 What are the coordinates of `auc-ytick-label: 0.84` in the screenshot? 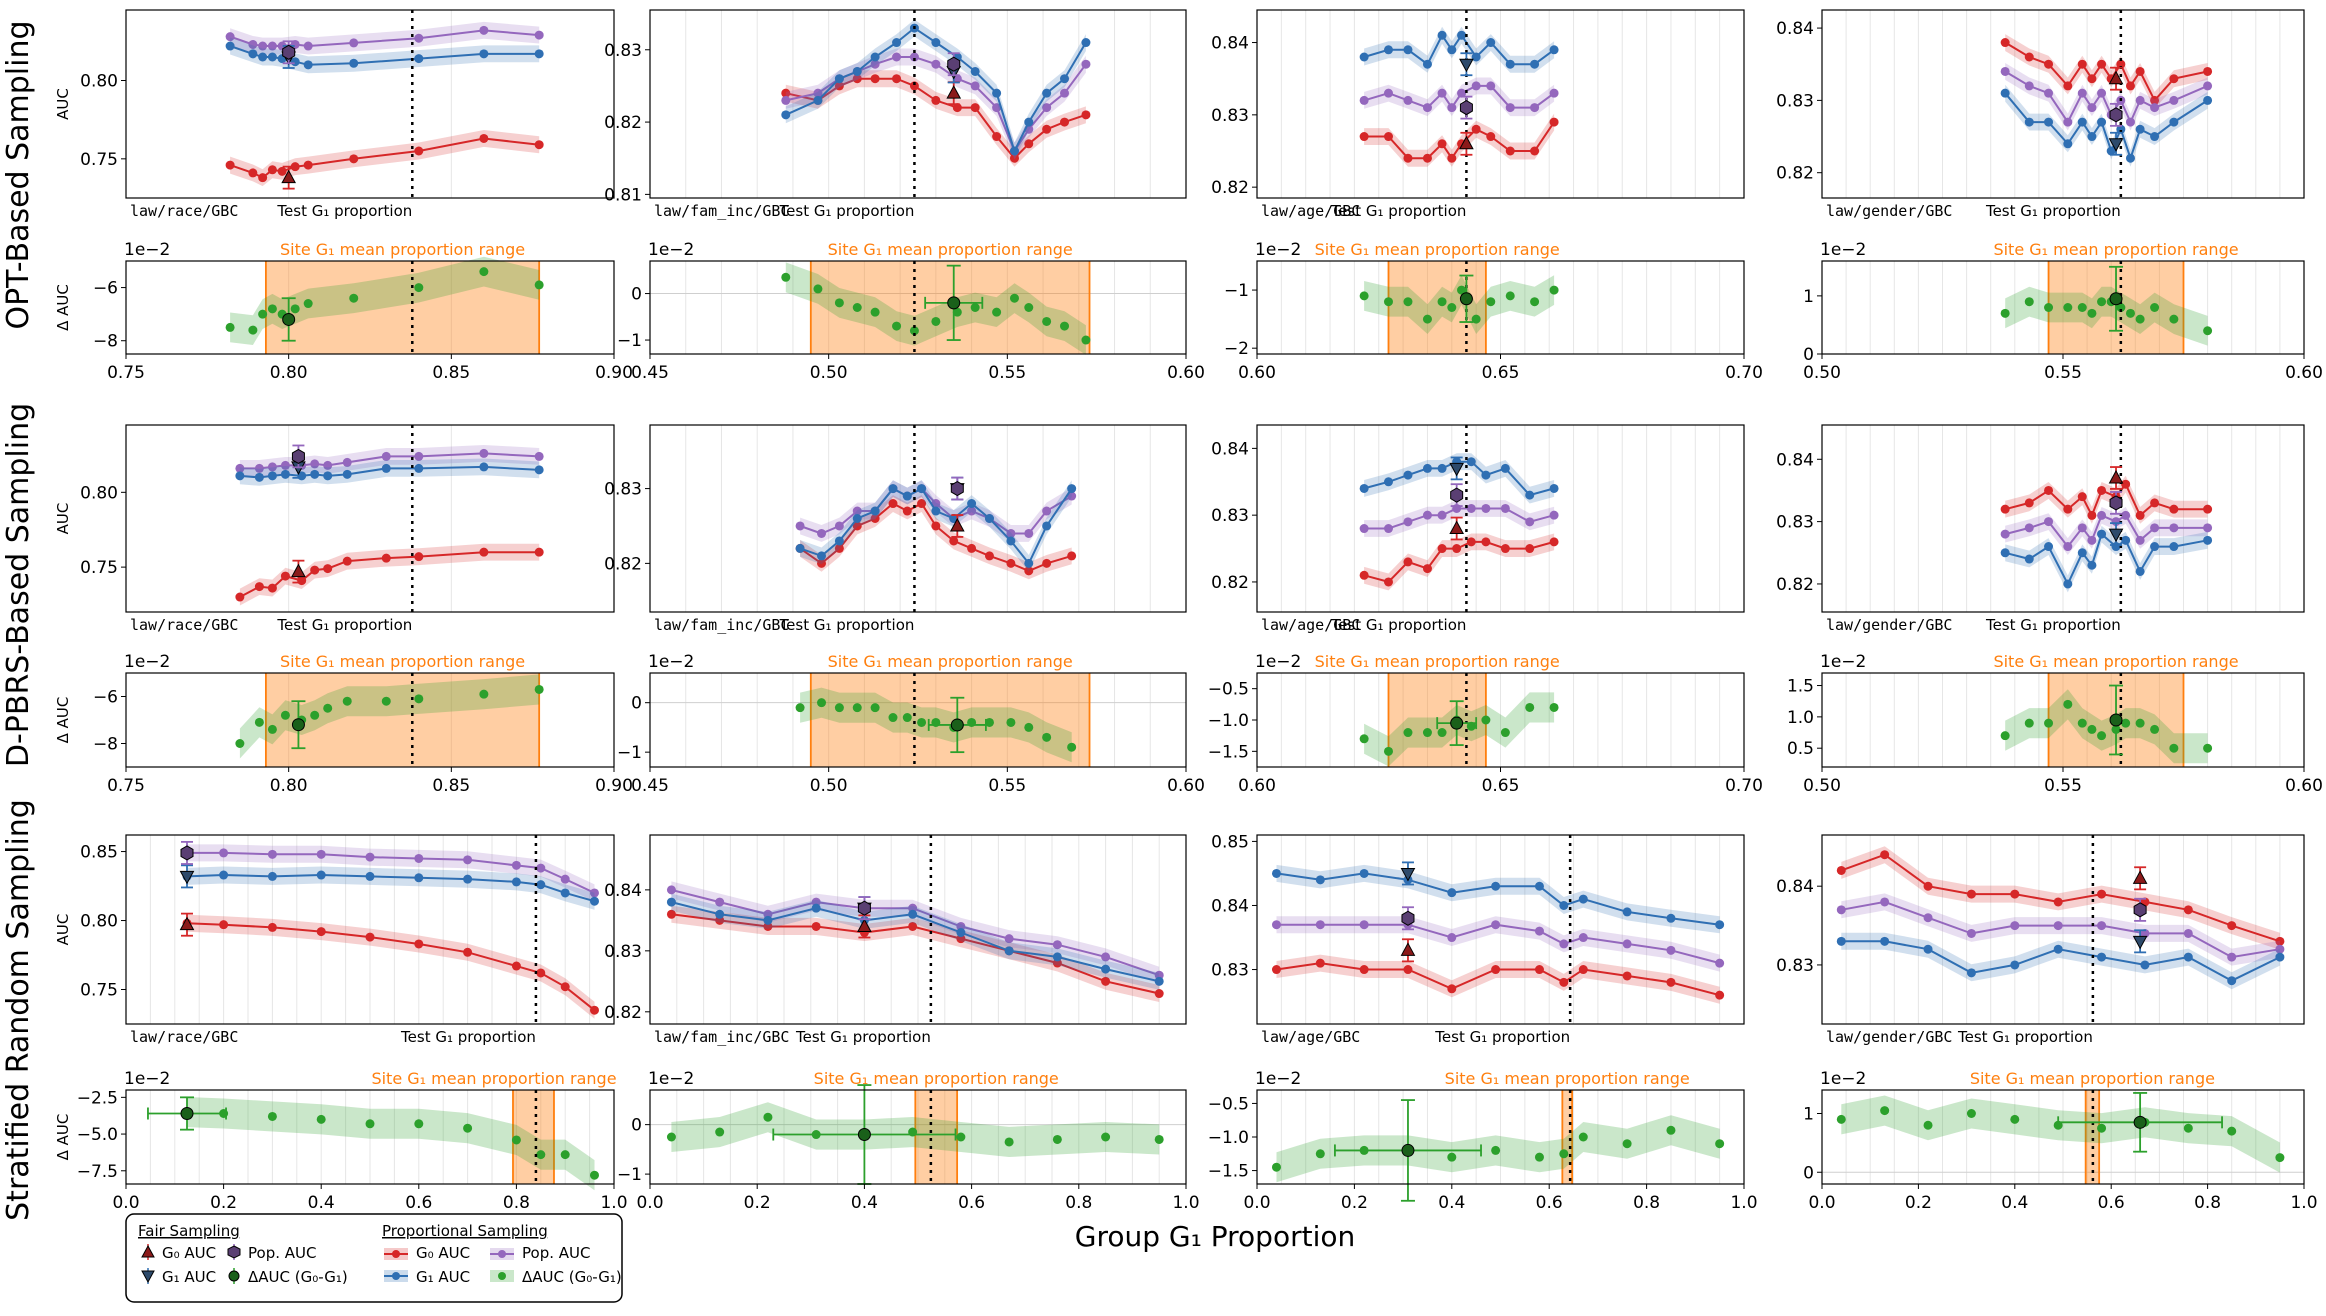 It's located at (623, 891).